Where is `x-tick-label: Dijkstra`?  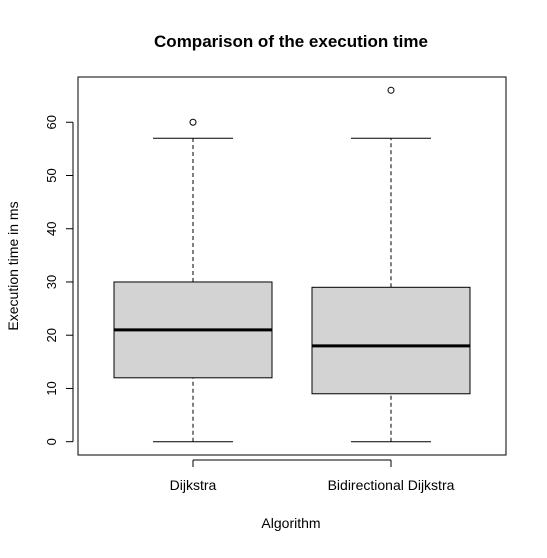
x-tick-label: Dijkstra is located at coordinates (193, 485).